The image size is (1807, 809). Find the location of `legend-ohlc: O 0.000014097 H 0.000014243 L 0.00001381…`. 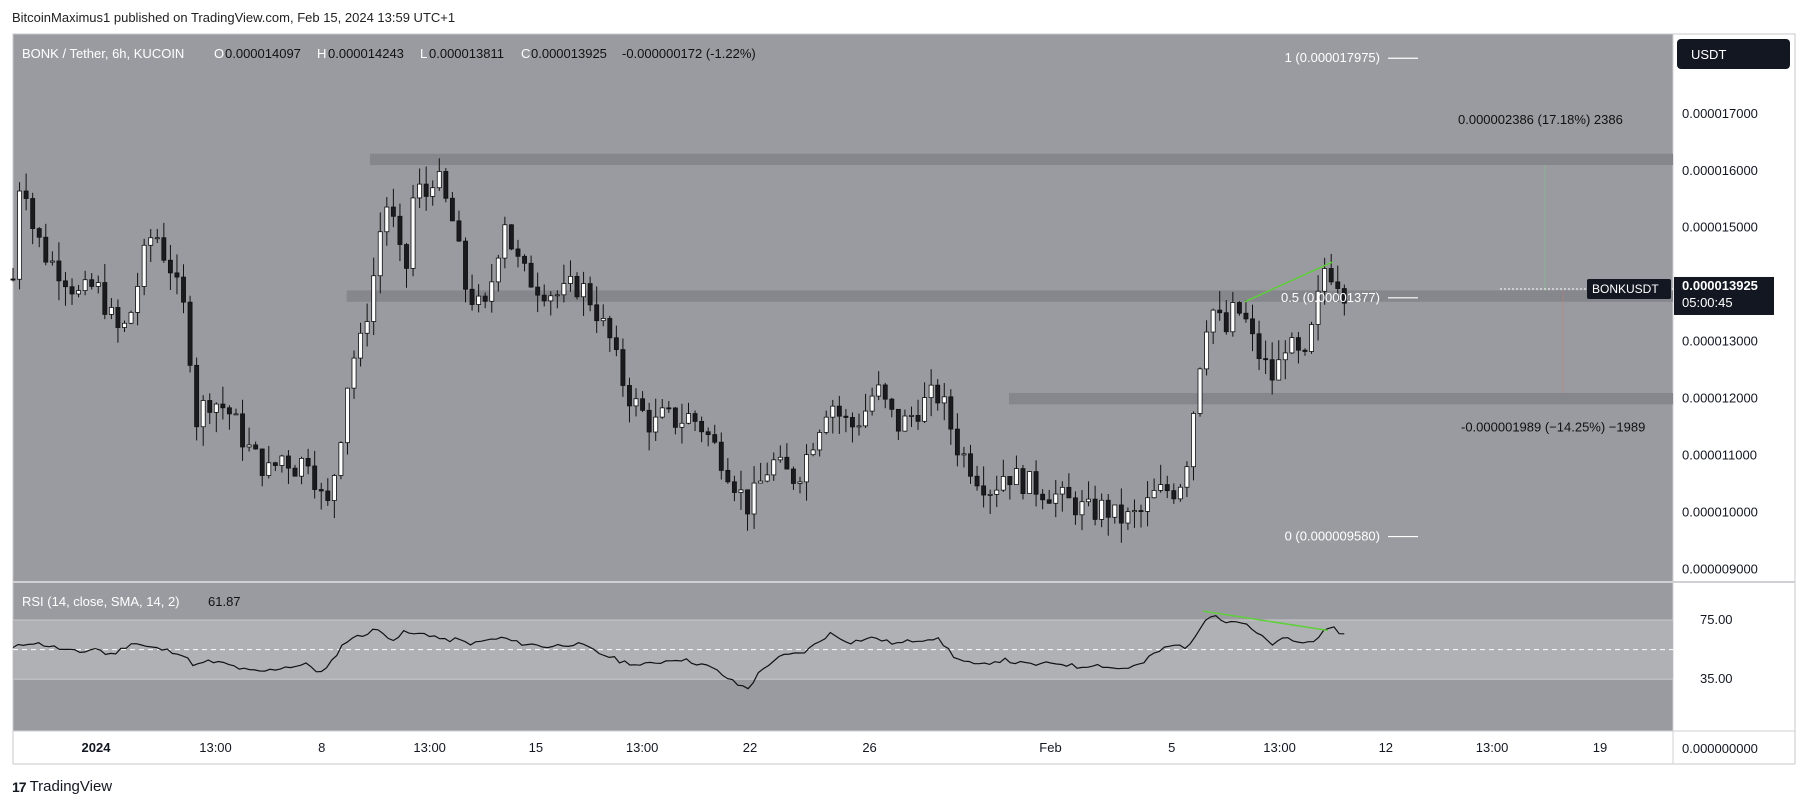

legend-ohlc: O 0.000014097 H 0.000014243 L 0.00001381… is located at coordinates (485, 53).